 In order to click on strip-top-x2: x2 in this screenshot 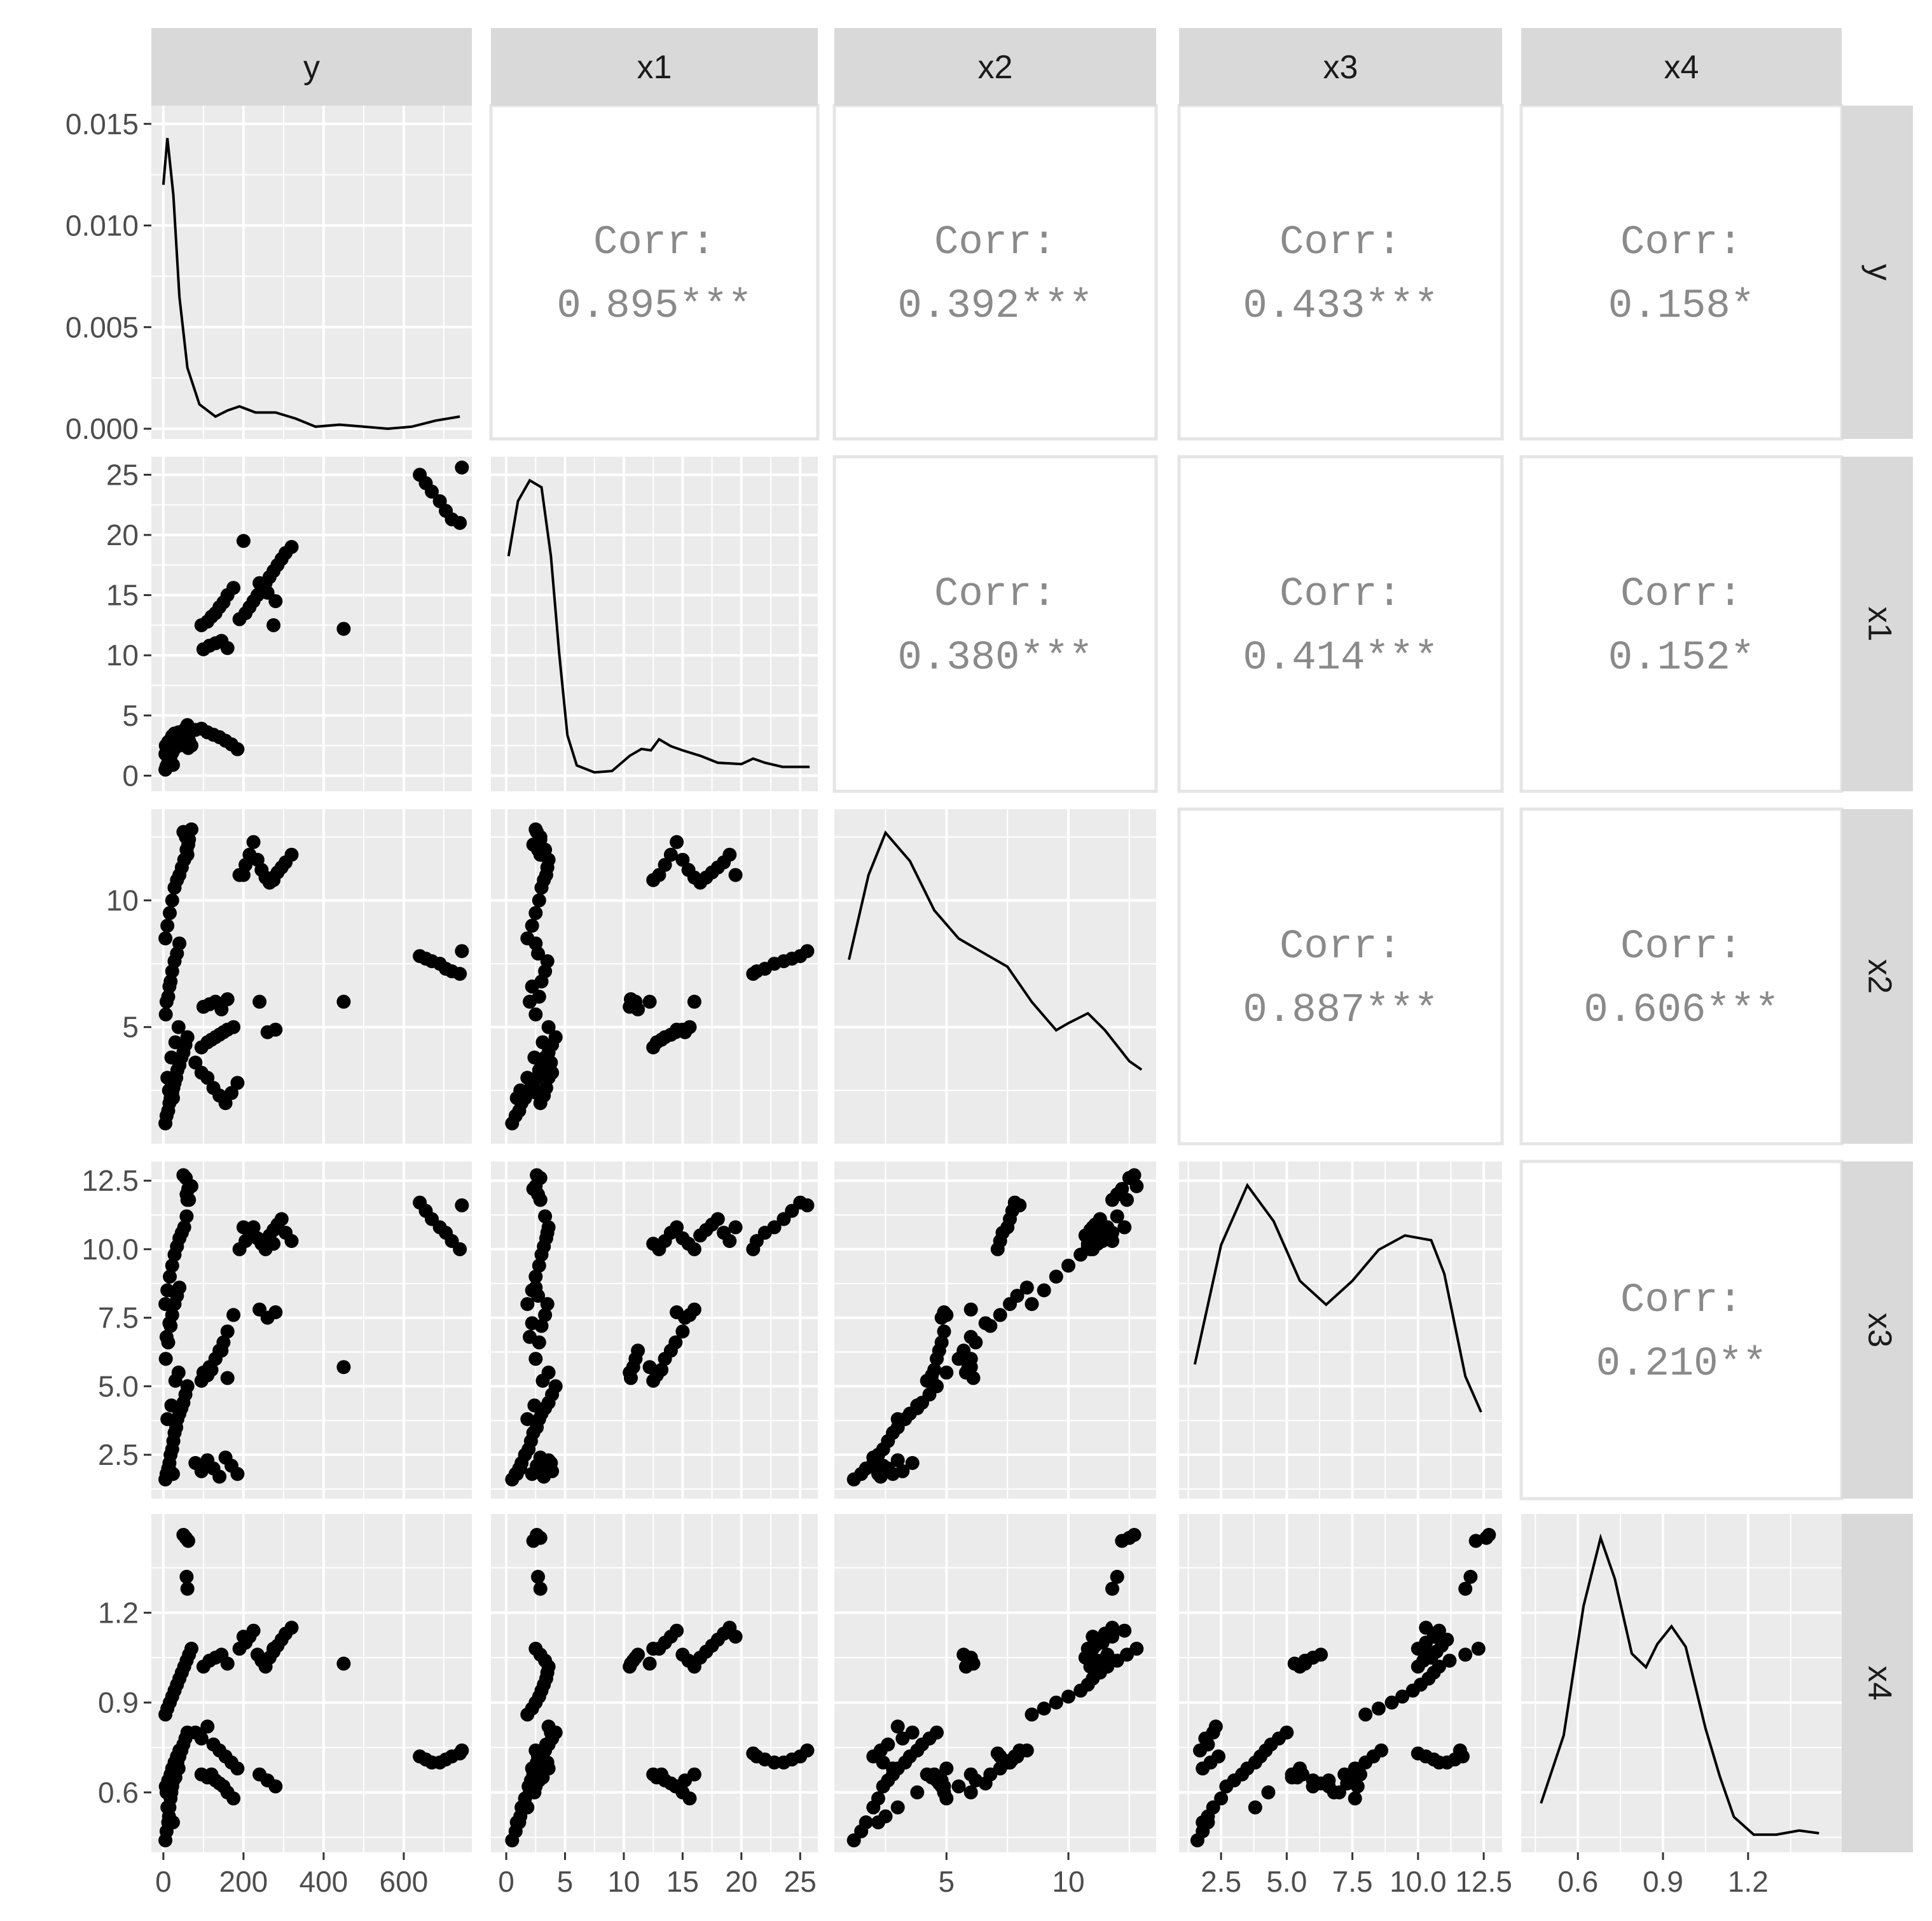, I will do `click(995, 67)`.